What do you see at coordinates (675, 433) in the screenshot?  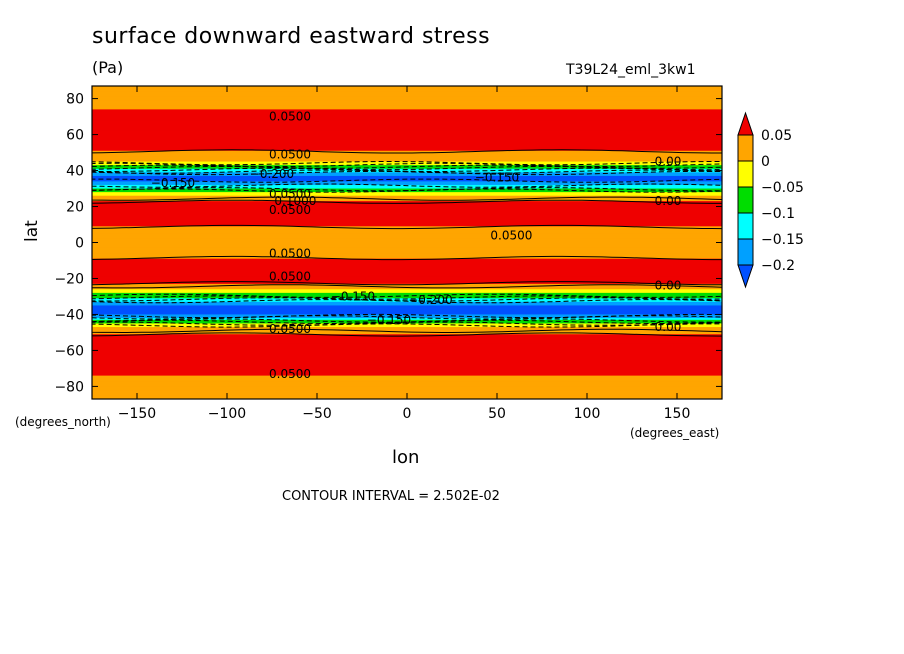 I see `x-axis-units: (degrees_east)` at bounding box center [675, 433].